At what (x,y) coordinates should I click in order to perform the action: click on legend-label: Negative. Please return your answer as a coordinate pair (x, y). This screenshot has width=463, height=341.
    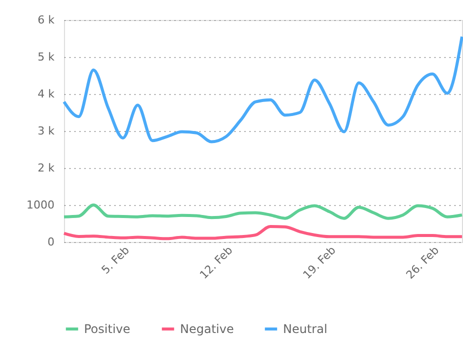
    Looking at the image, I should click on (207, 329).